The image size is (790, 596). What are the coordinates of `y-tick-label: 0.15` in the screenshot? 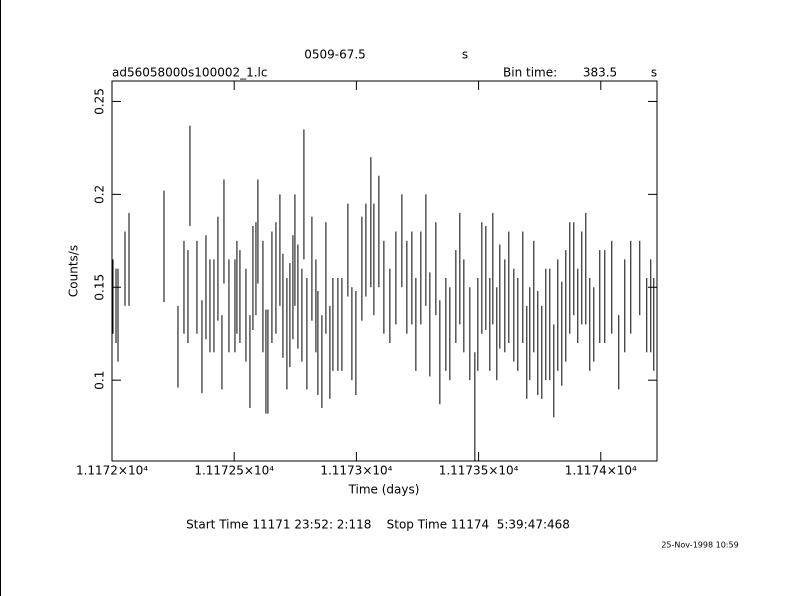 It's located at (100, 287).